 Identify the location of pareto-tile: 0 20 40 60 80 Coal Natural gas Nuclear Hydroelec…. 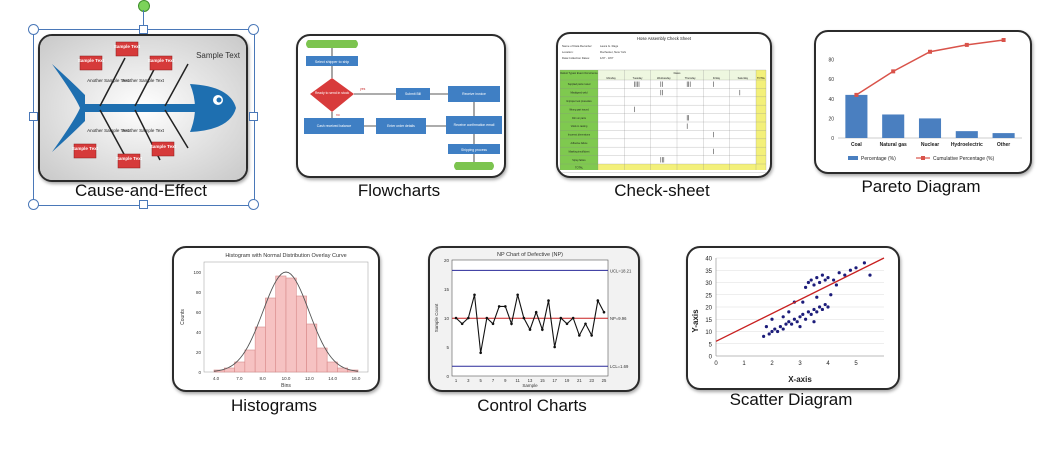
(923, 102).